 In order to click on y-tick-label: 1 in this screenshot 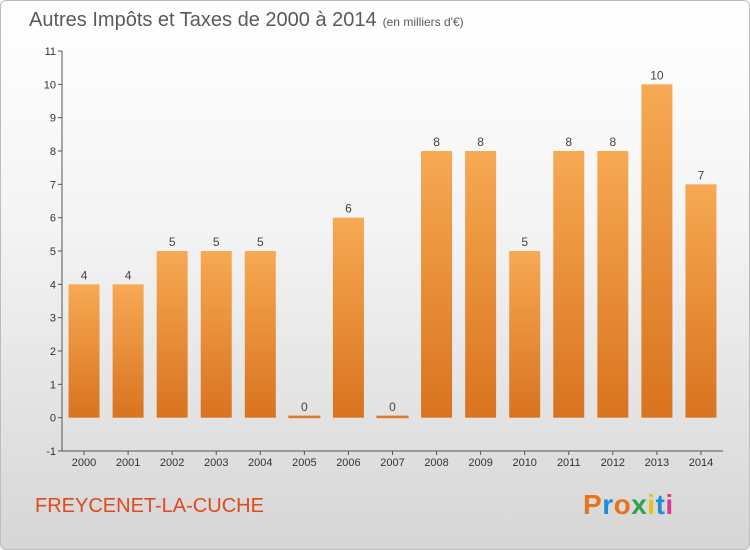, I will do `click(53, 385)`.